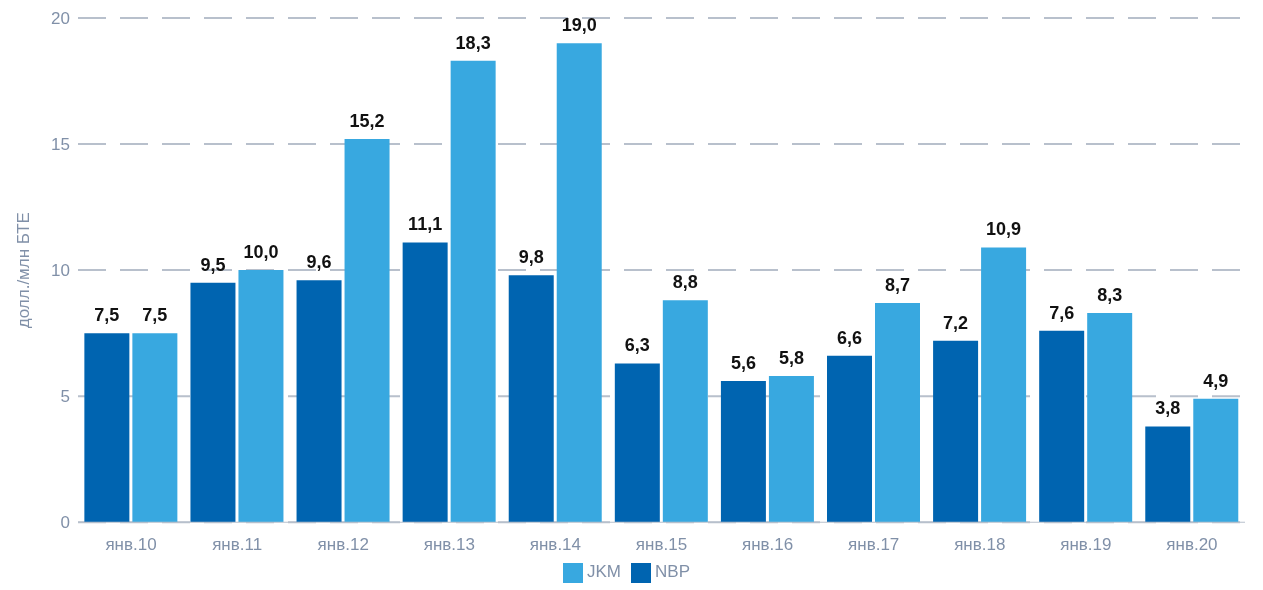  What do you see at coordinates (980, 545) in the screenshot?
I see `x-tick-label: янв.18` at bounding box center [980, 545].